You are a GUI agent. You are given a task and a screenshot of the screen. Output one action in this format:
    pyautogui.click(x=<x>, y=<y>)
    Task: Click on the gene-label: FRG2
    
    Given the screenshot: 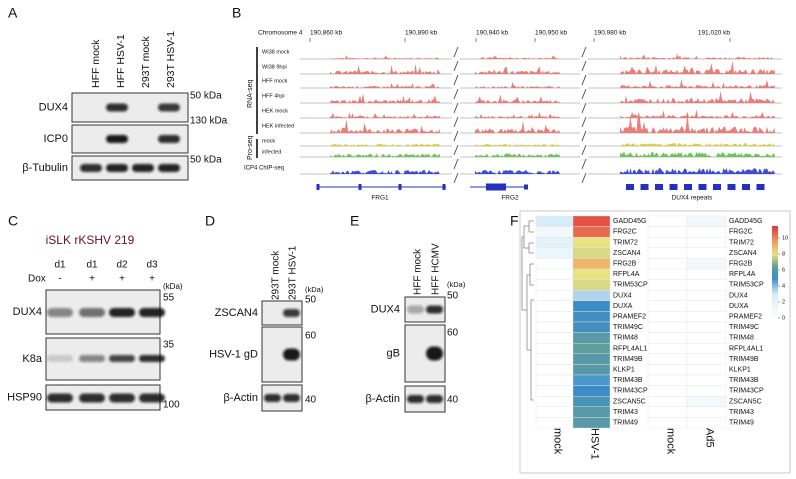 What is the action you would take?
    pyautogui.click(x=510, y=198)
    